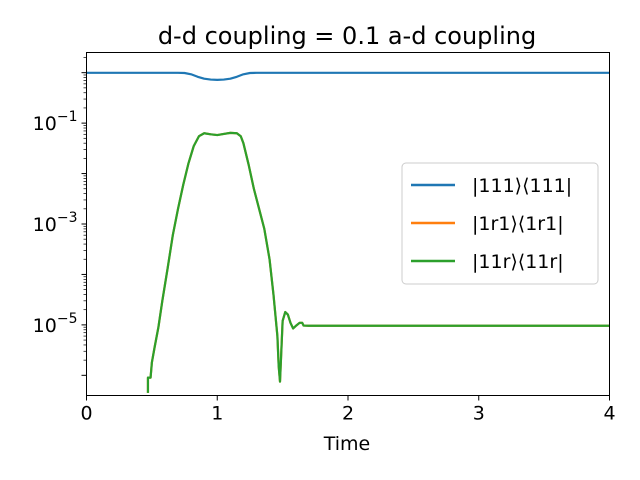 Image resolution: width=640 pixels, height=480 pixels. What do you see at coordinates (522, 186) in the screenshot?
I see `legend-label: |111⟩⟨111|` at bounding box center [522, 186].